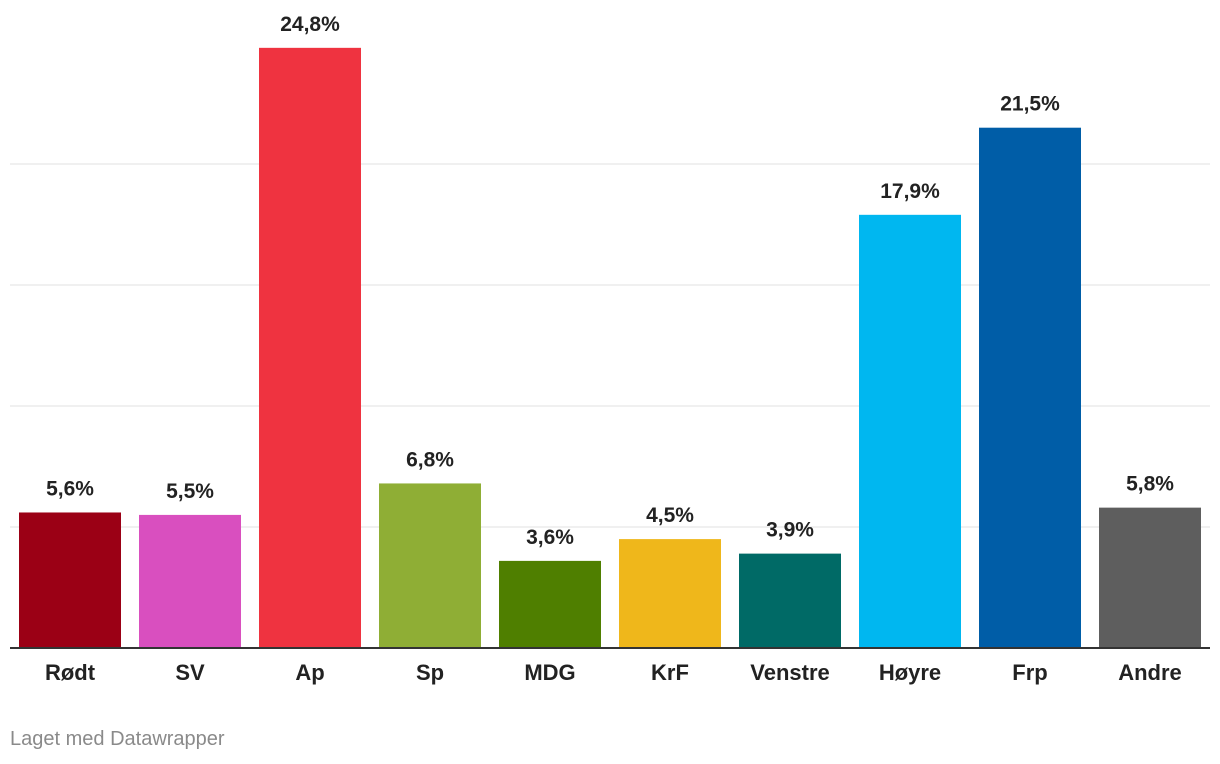 The image size is (1220, 764). I want to click on bar-høyre, so click(910, 431).